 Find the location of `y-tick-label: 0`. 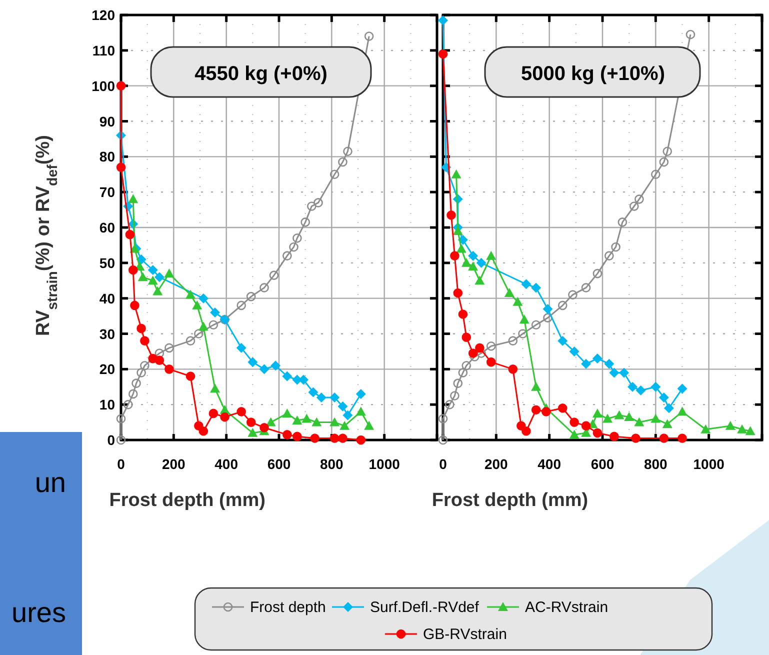

y-tick-label: 0 is located at coordinates (111, 440).